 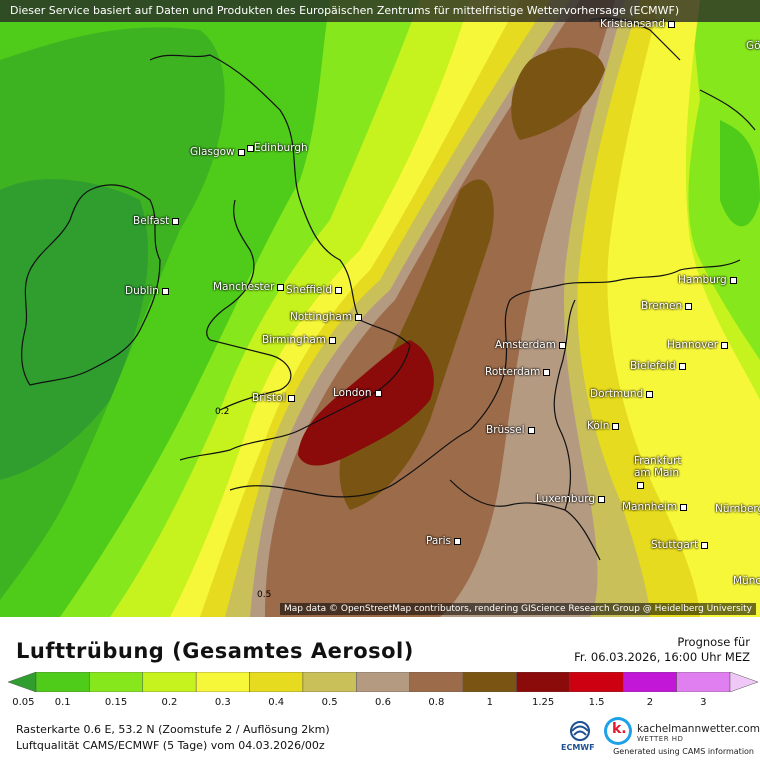 What do you see at coordinates (352, 393) in the screenshot?
I see `city-label: London` at bounding box center [352, 393].